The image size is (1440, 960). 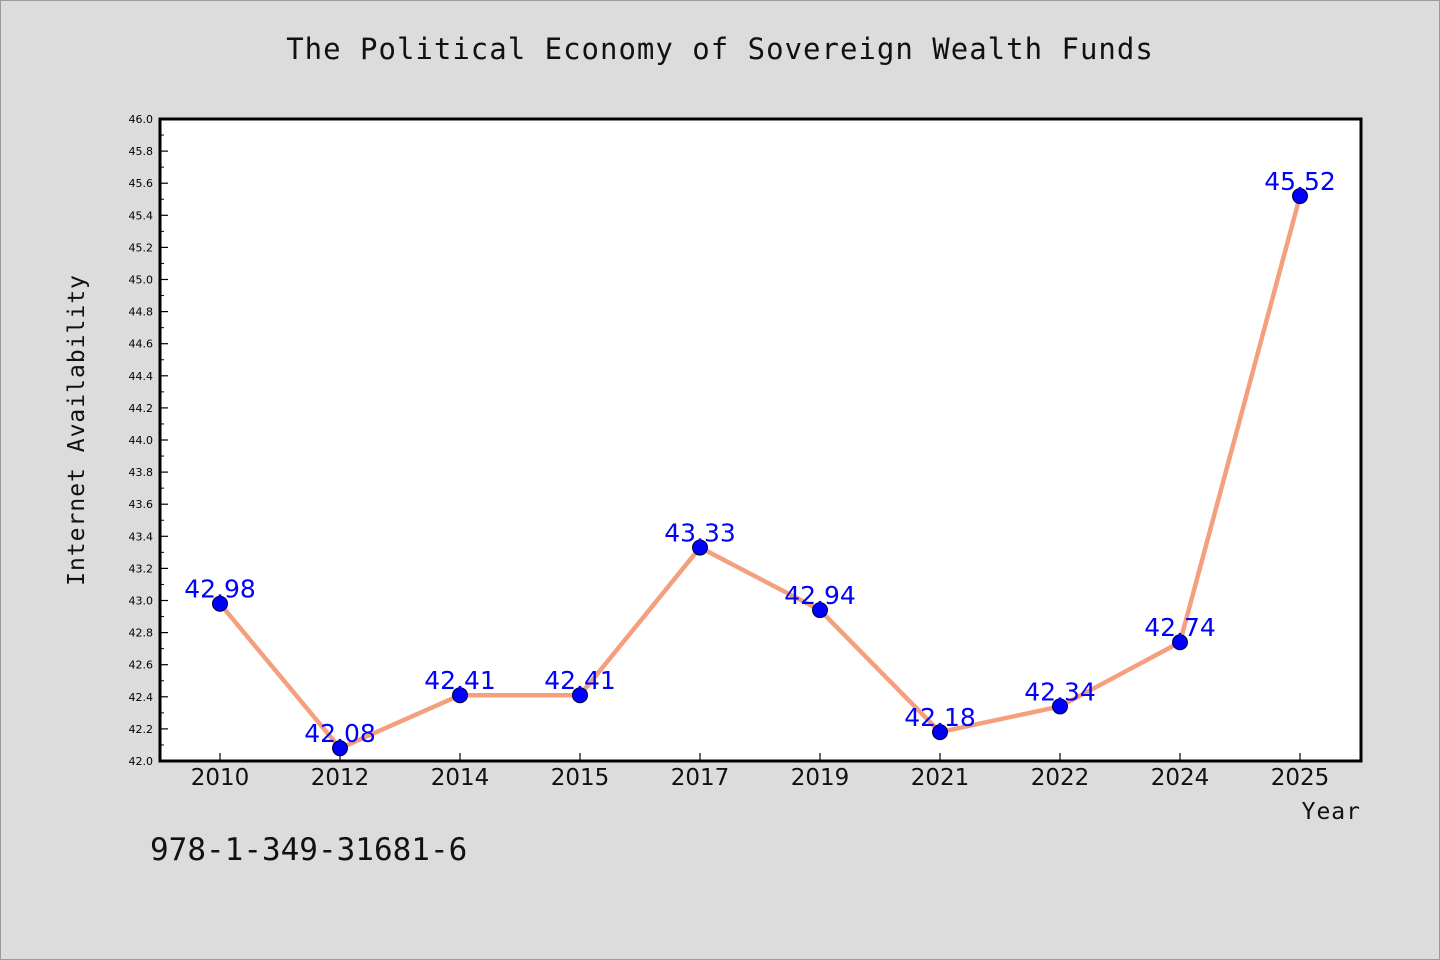 What do you see at coordinates (141, 119) in the screenshot?
I see `y-tick-label: 46.0` at bounding box center [141, 119].